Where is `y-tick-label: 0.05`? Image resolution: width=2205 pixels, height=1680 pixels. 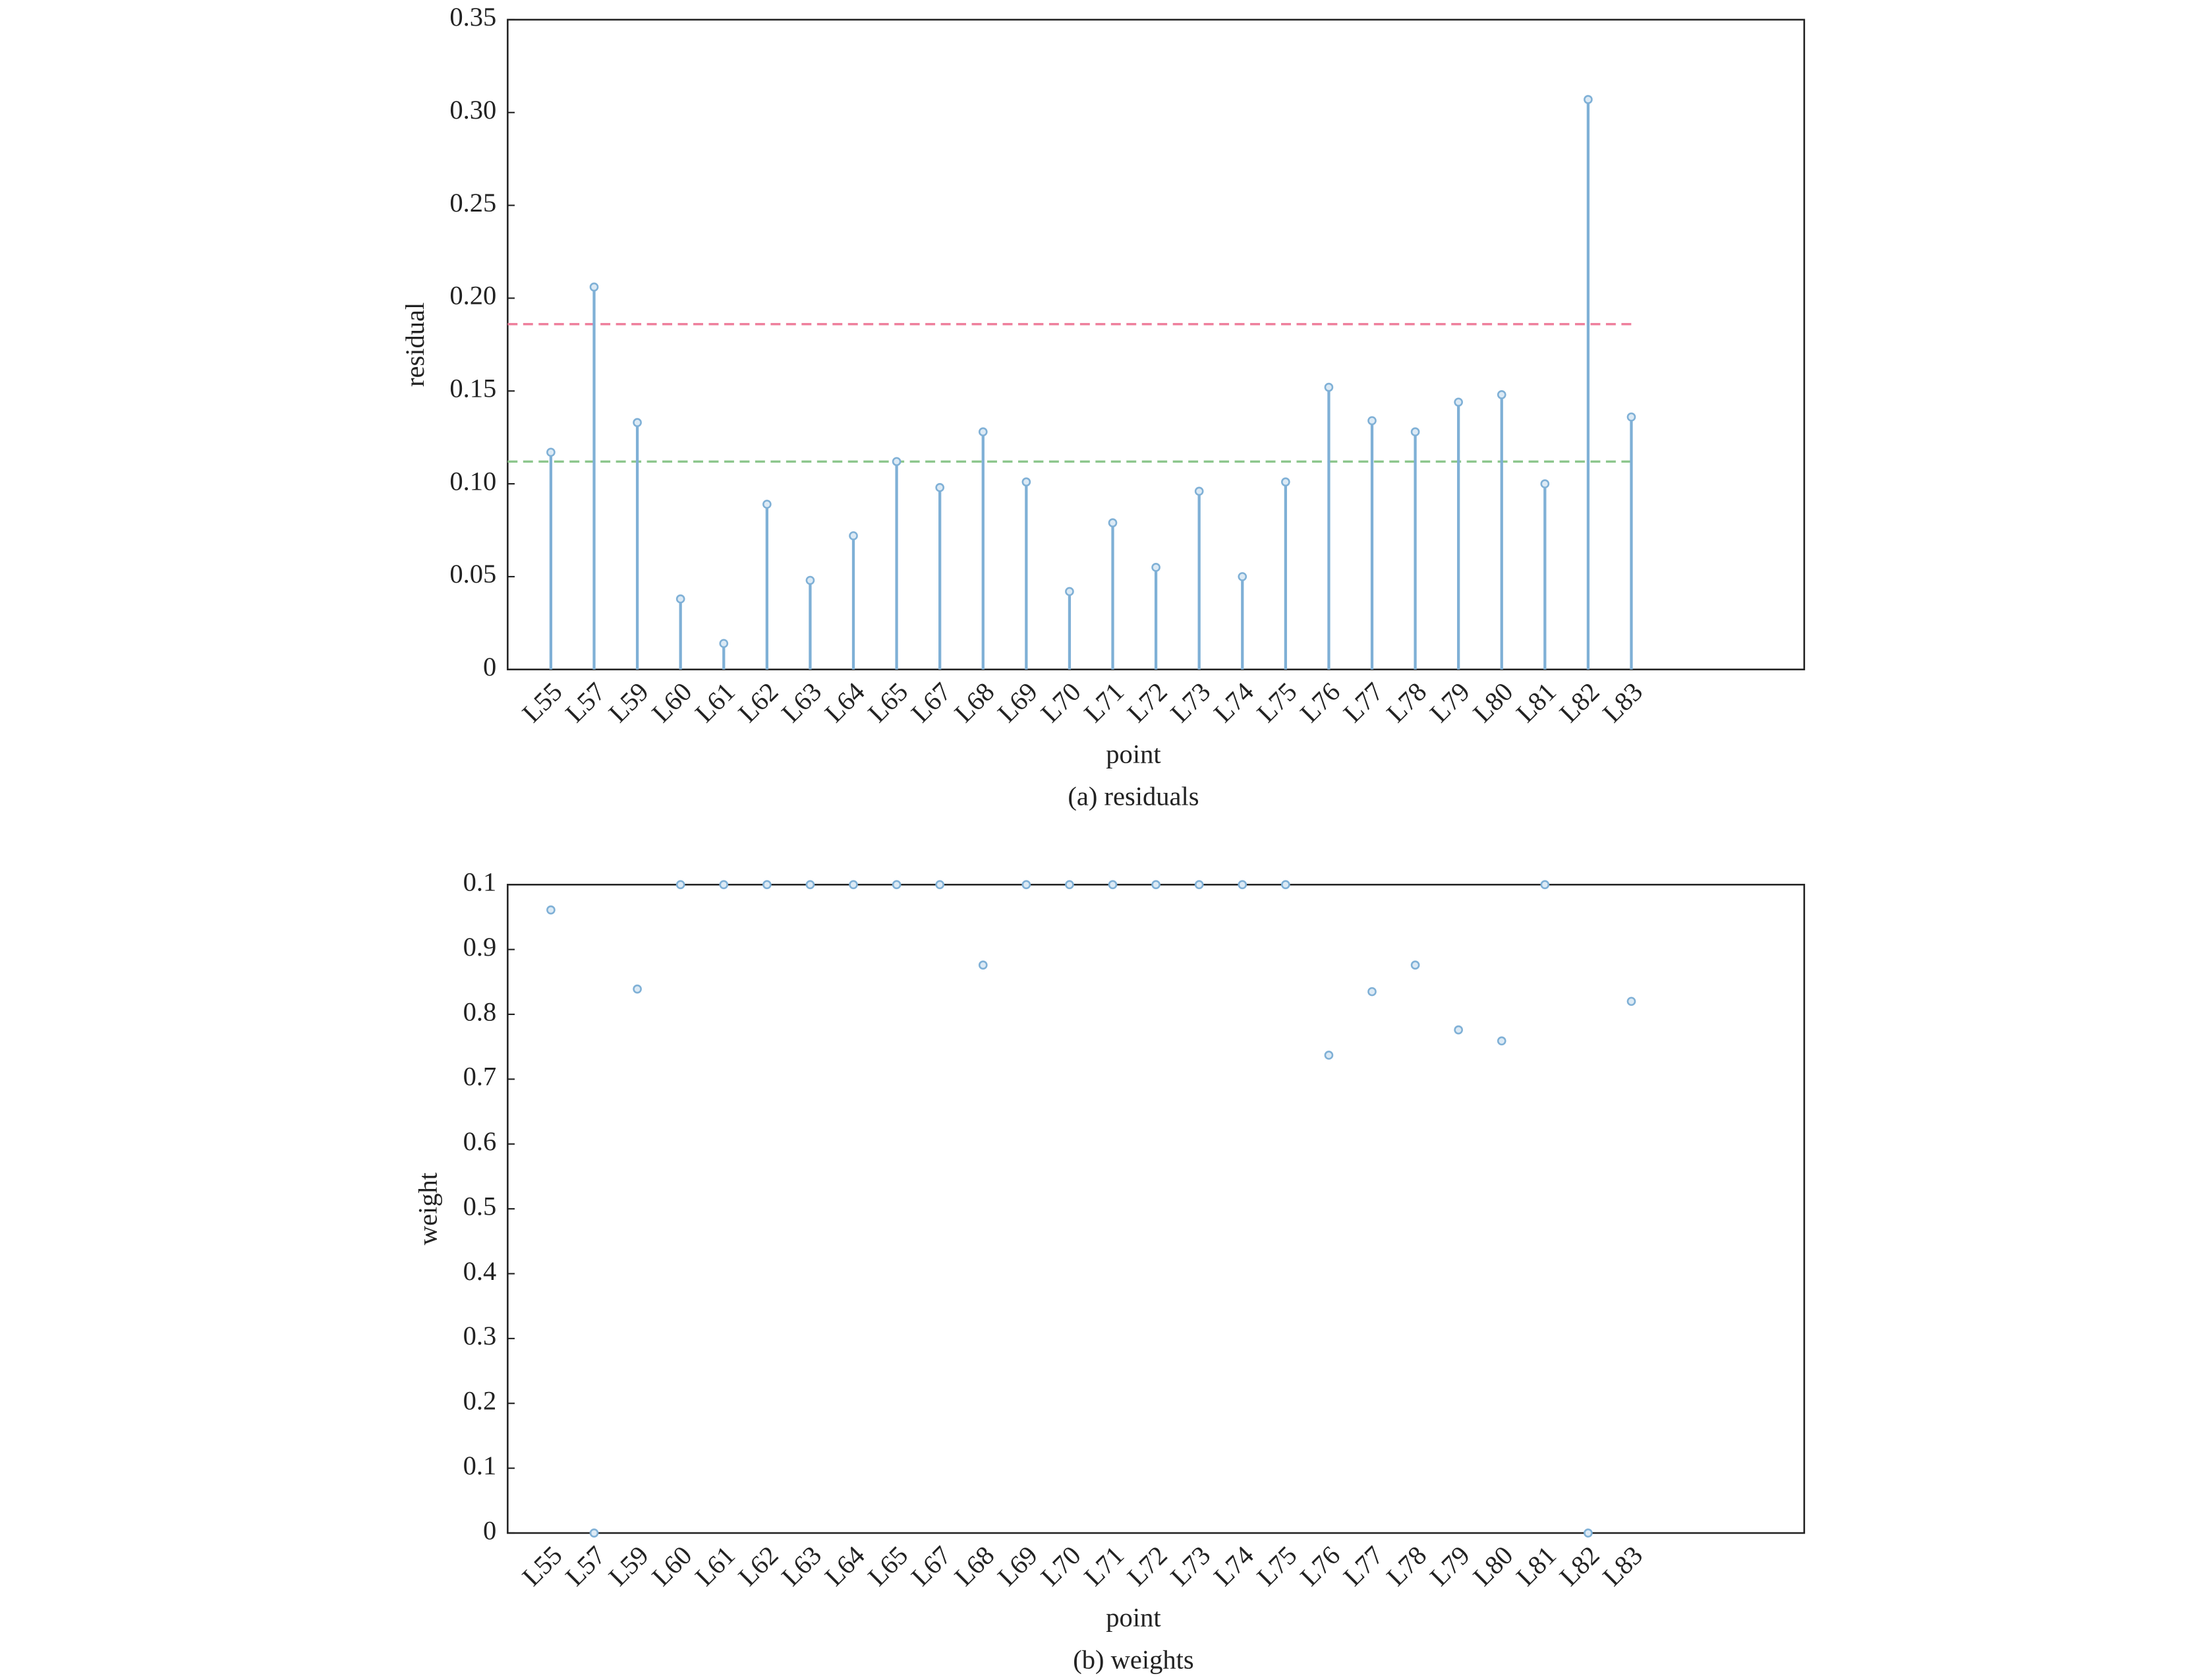 y-tick-label: 0.05 is located at coordinates (472, 574).